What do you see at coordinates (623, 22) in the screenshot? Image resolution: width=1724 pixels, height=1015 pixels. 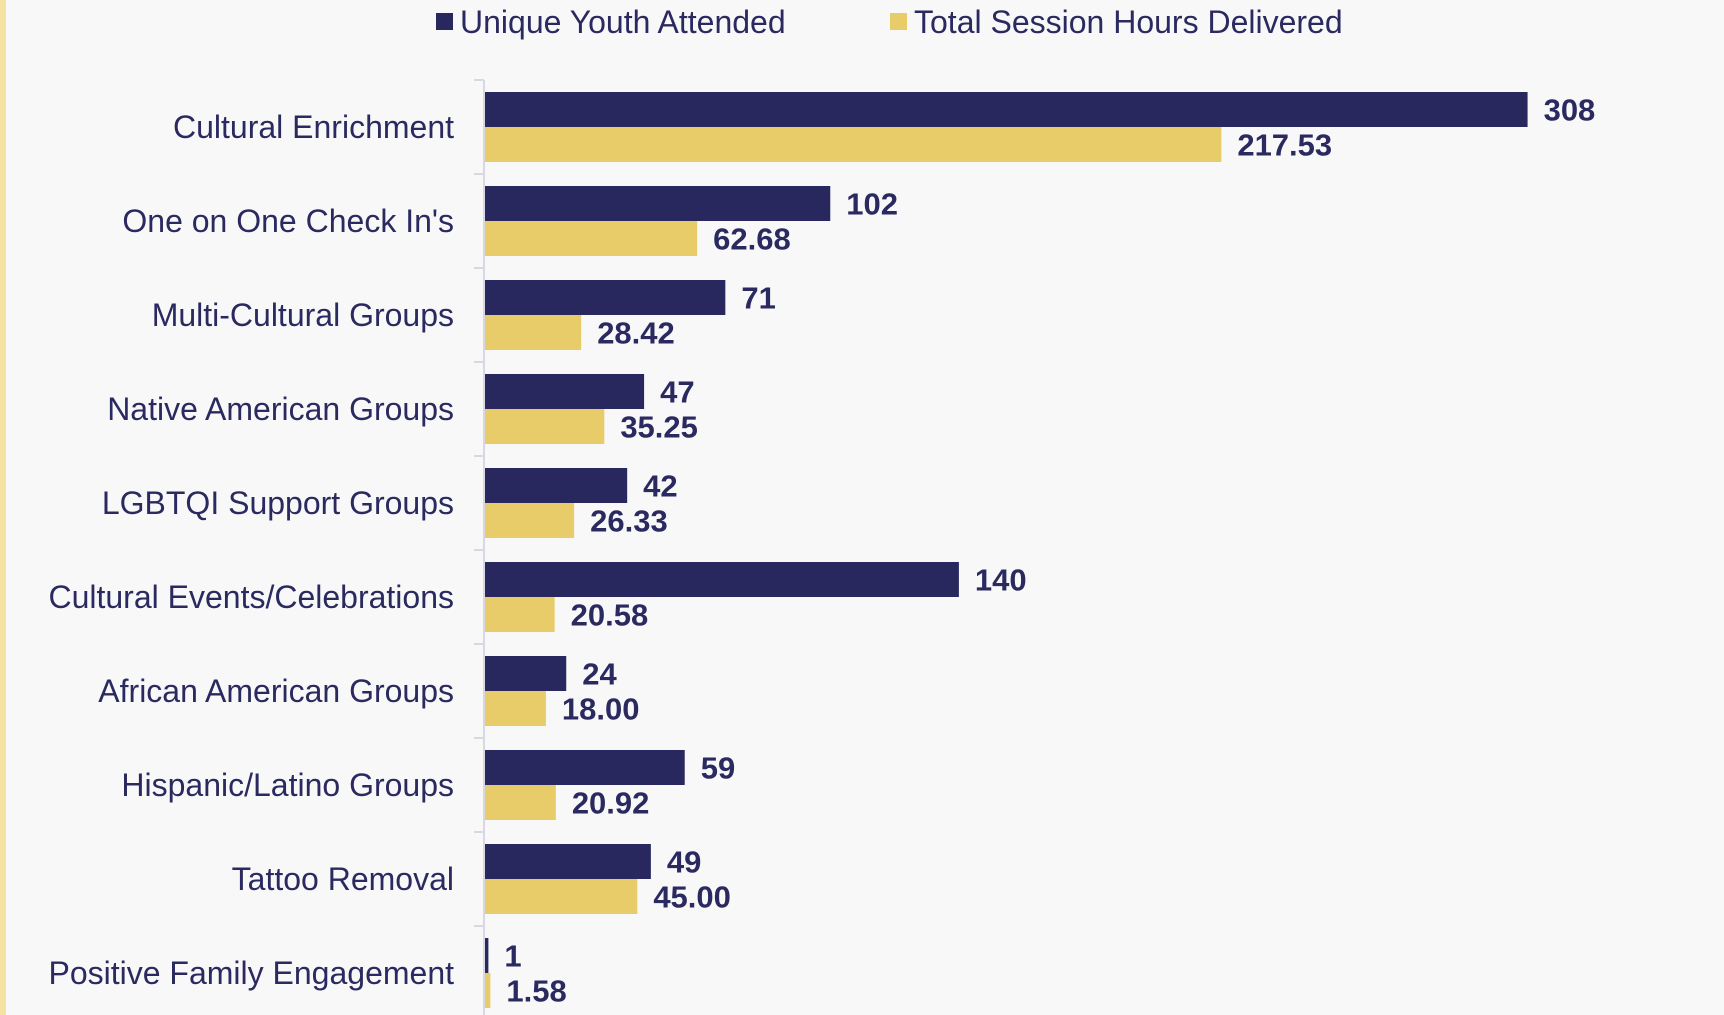 I see `legend-label-1: Unique Youth Attended` at bounding box center [623, 22].